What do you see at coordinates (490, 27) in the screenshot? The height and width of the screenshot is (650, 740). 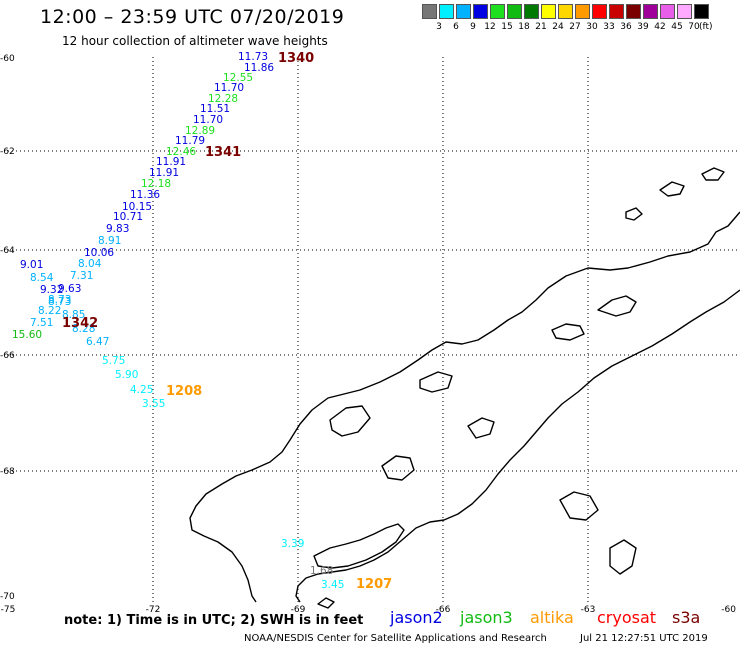 I see `scale-tick-label: 12` at bounding box center [490, 27].